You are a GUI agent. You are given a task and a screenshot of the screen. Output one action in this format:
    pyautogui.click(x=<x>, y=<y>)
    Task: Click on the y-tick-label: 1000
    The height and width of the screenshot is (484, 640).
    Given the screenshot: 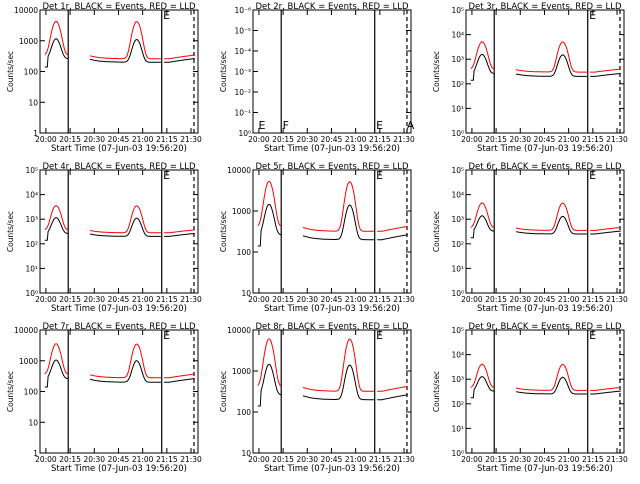 What is the action you would take?
    pyautogui.click(x=241, y=211)
    